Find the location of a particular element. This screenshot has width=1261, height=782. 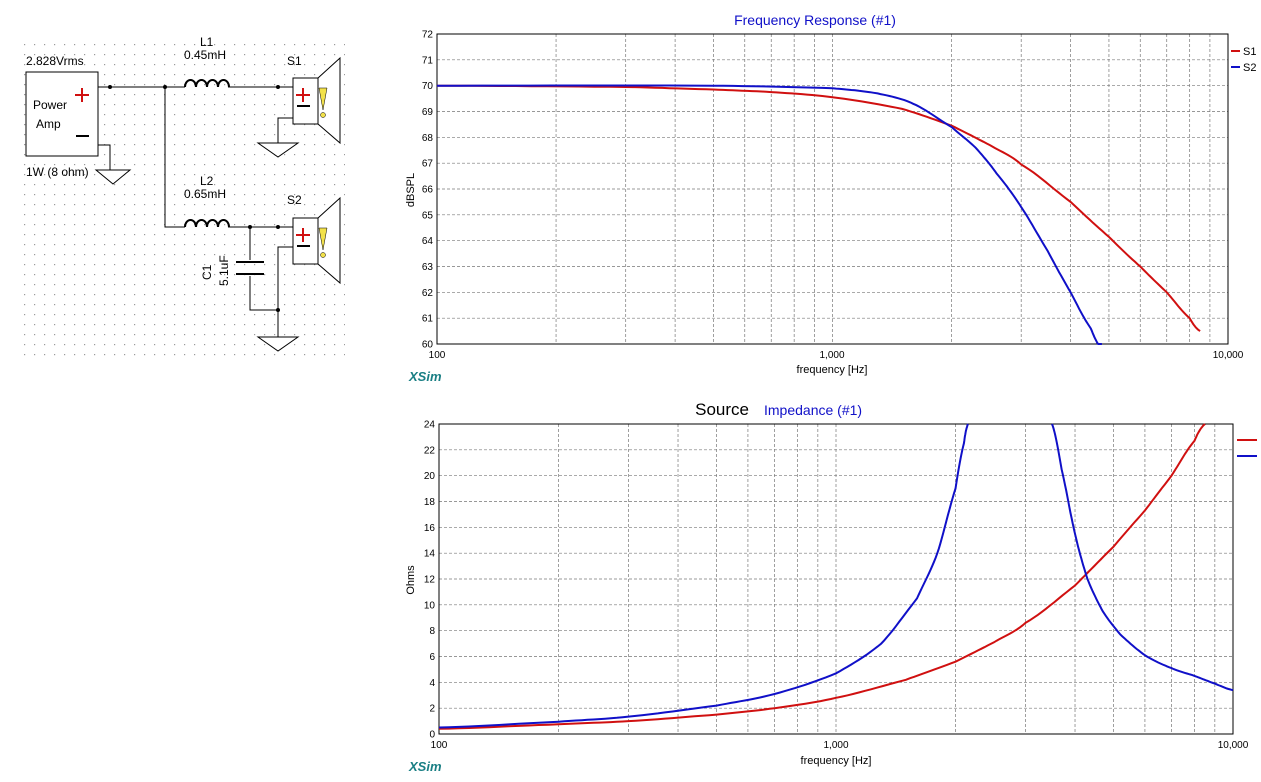

legend-label-s2: S2 is located at coordinates (1249, 68).